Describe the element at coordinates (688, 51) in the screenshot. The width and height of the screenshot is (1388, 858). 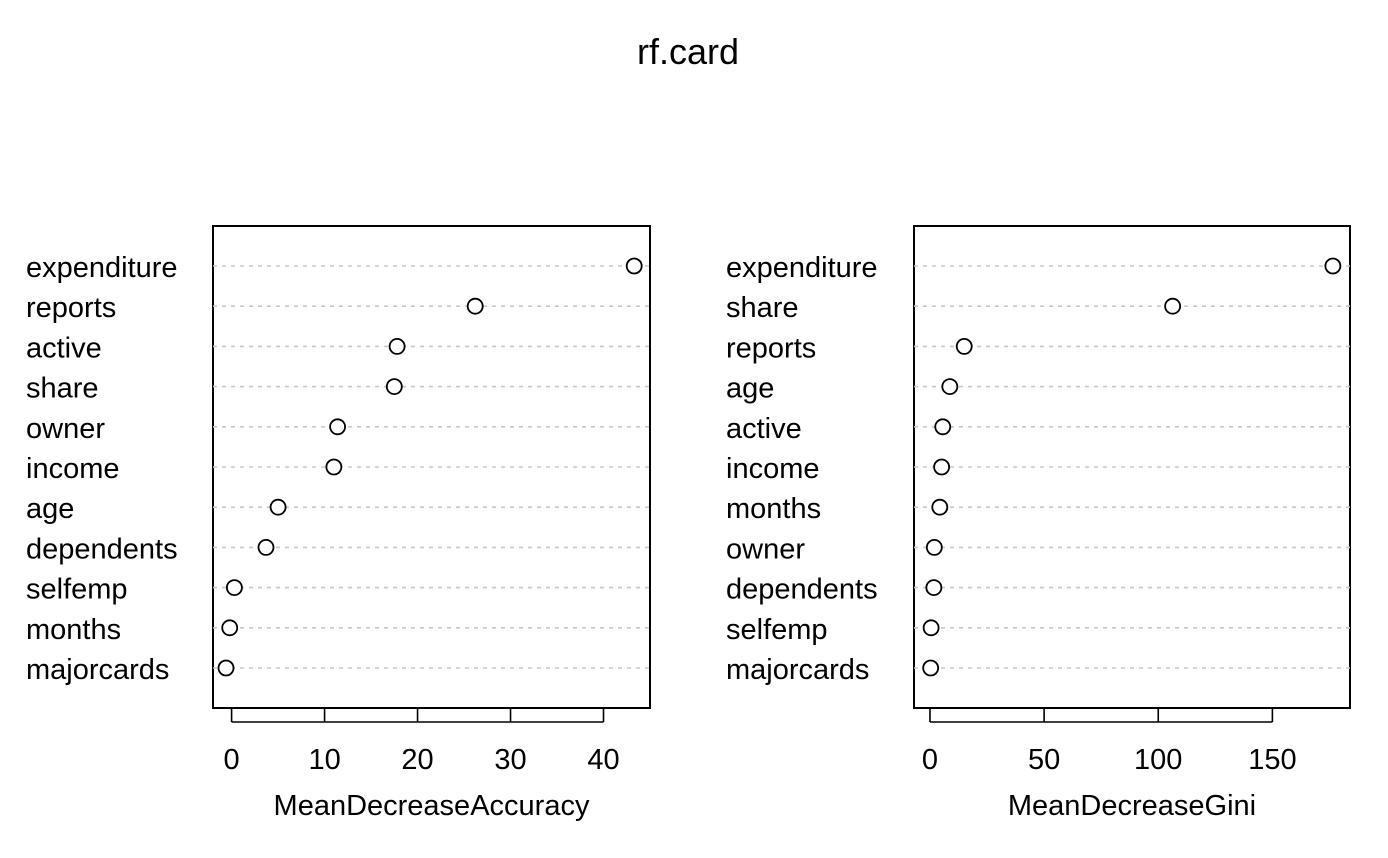
I see `chart-title: rf.card` at that location.